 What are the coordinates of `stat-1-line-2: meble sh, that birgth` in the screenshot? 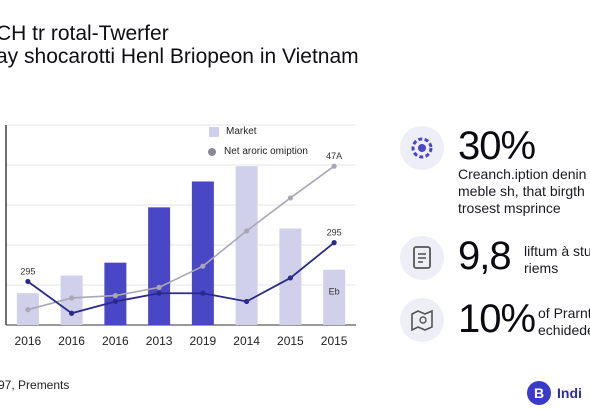 It's located at (521, 191).